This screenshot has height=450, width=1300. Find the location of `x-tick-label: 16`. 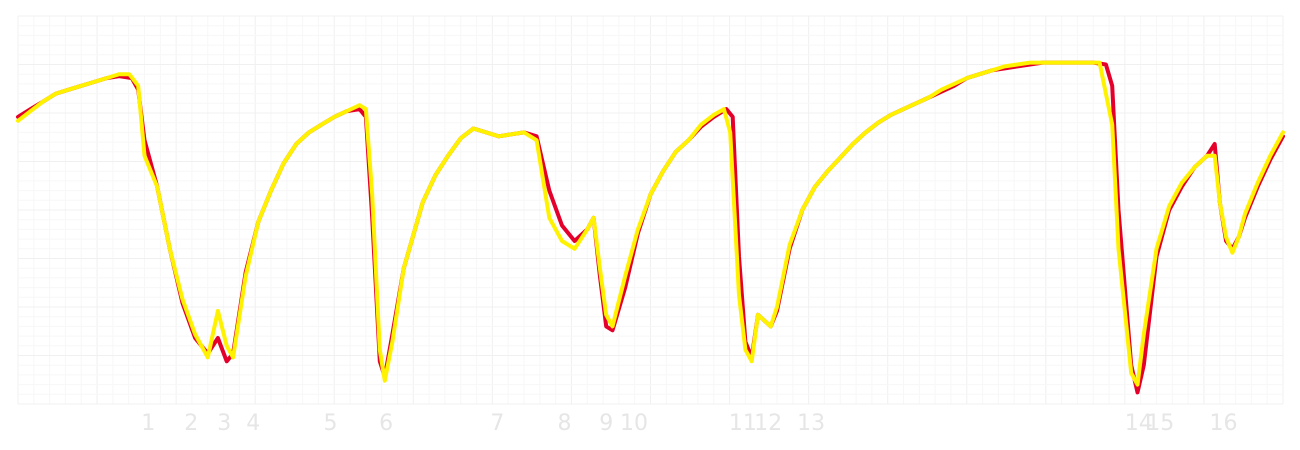

x-tick-label: 16 is located at coordinates (1224, 423).